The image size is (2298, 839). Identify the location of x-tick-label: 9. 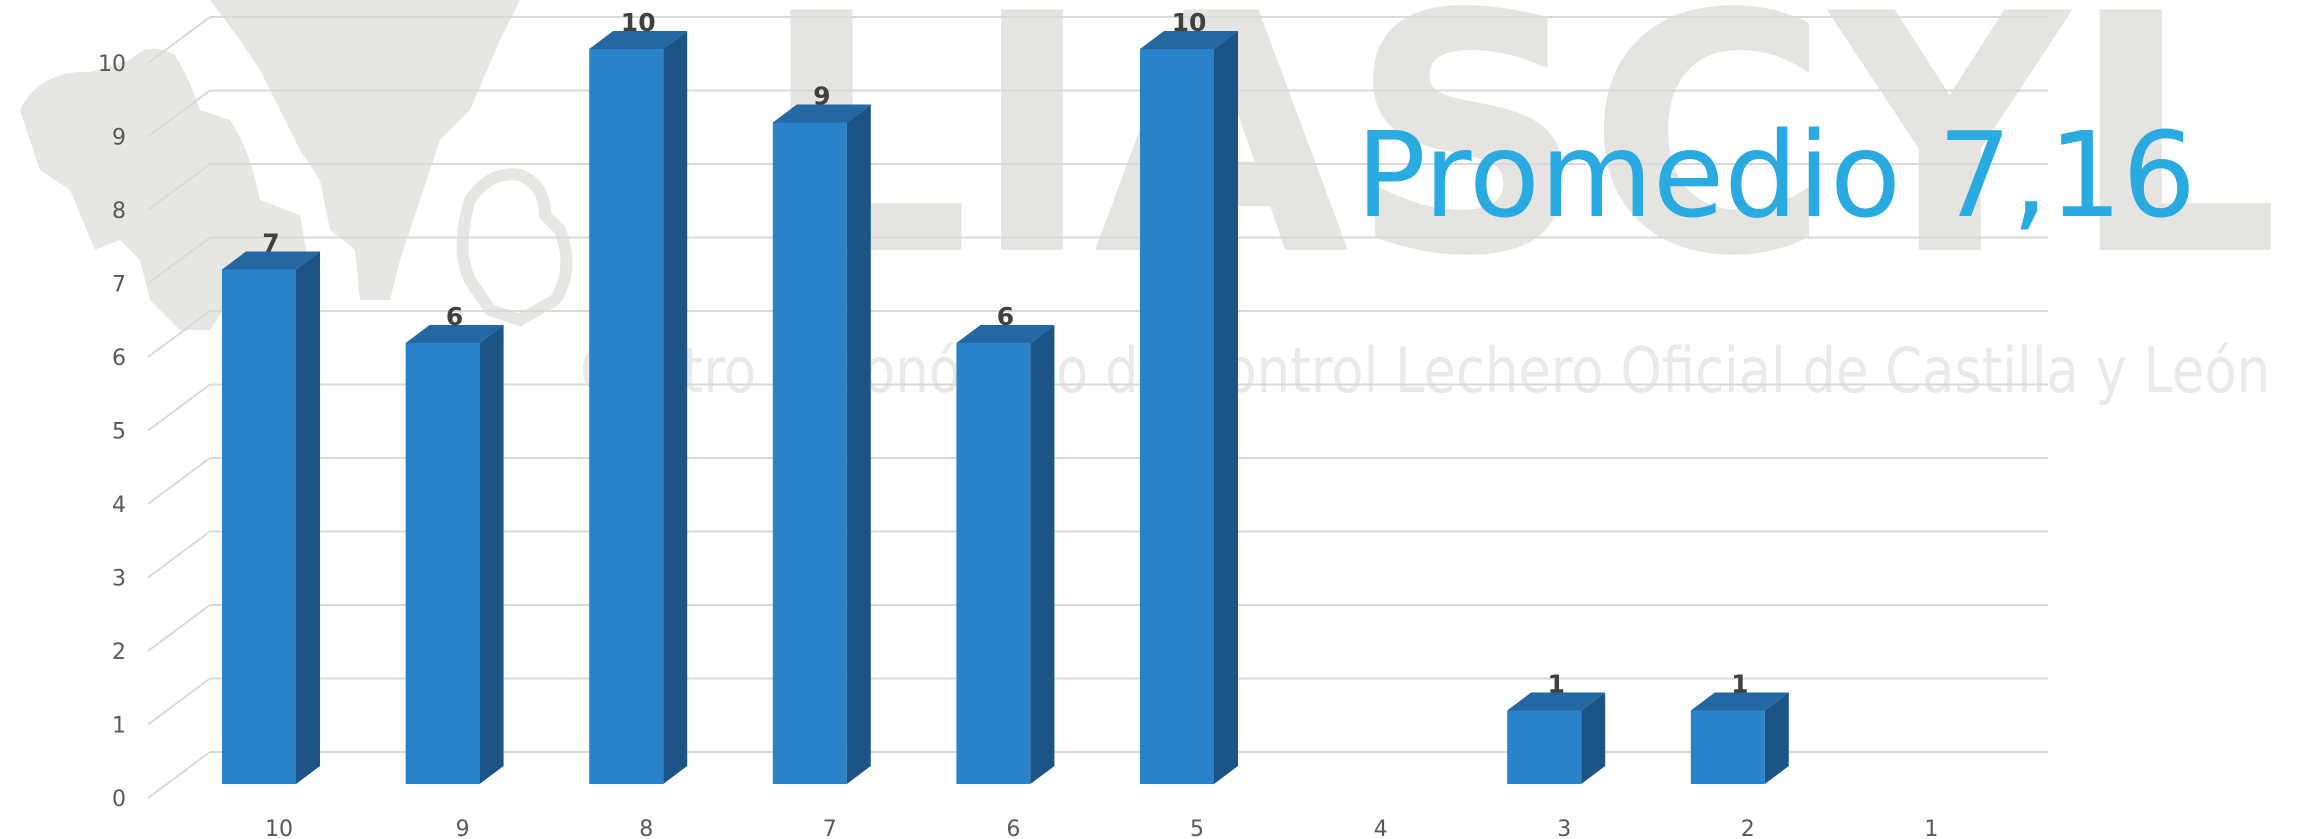
(463, 828).